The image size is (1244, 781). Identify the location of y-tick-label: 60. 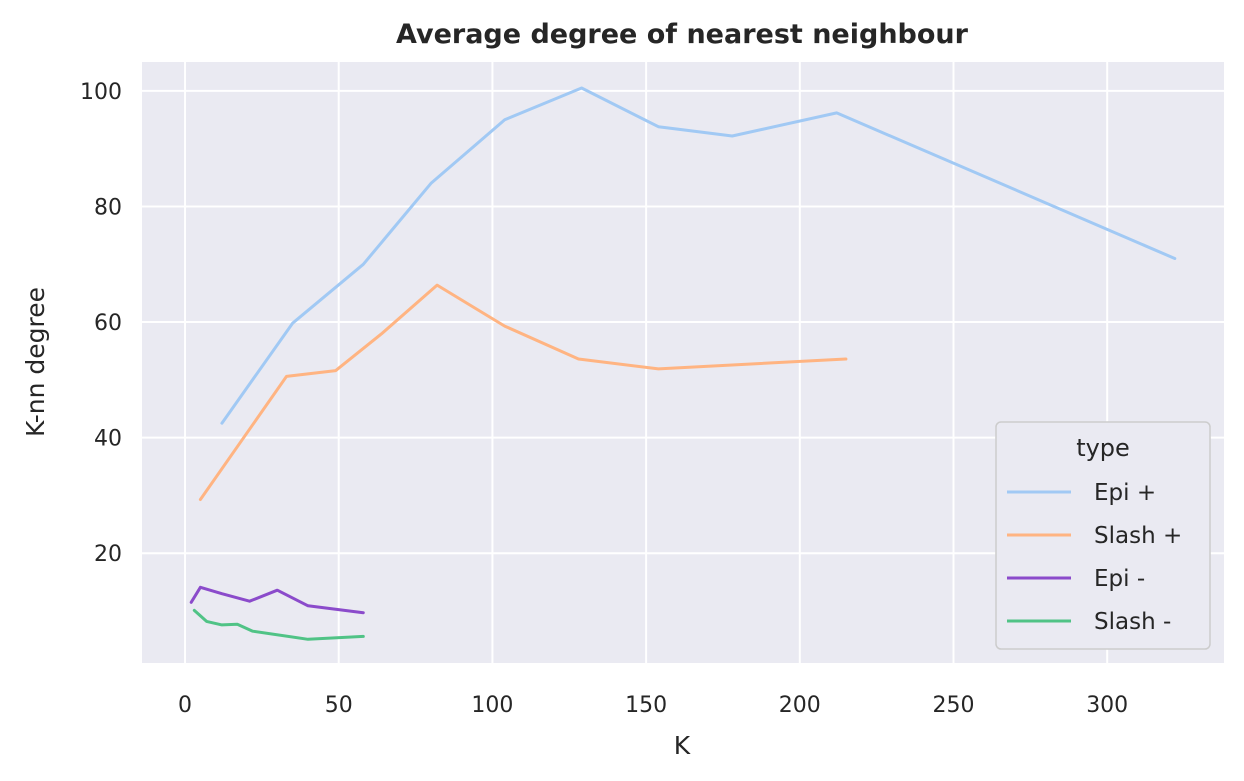
(108, 323).